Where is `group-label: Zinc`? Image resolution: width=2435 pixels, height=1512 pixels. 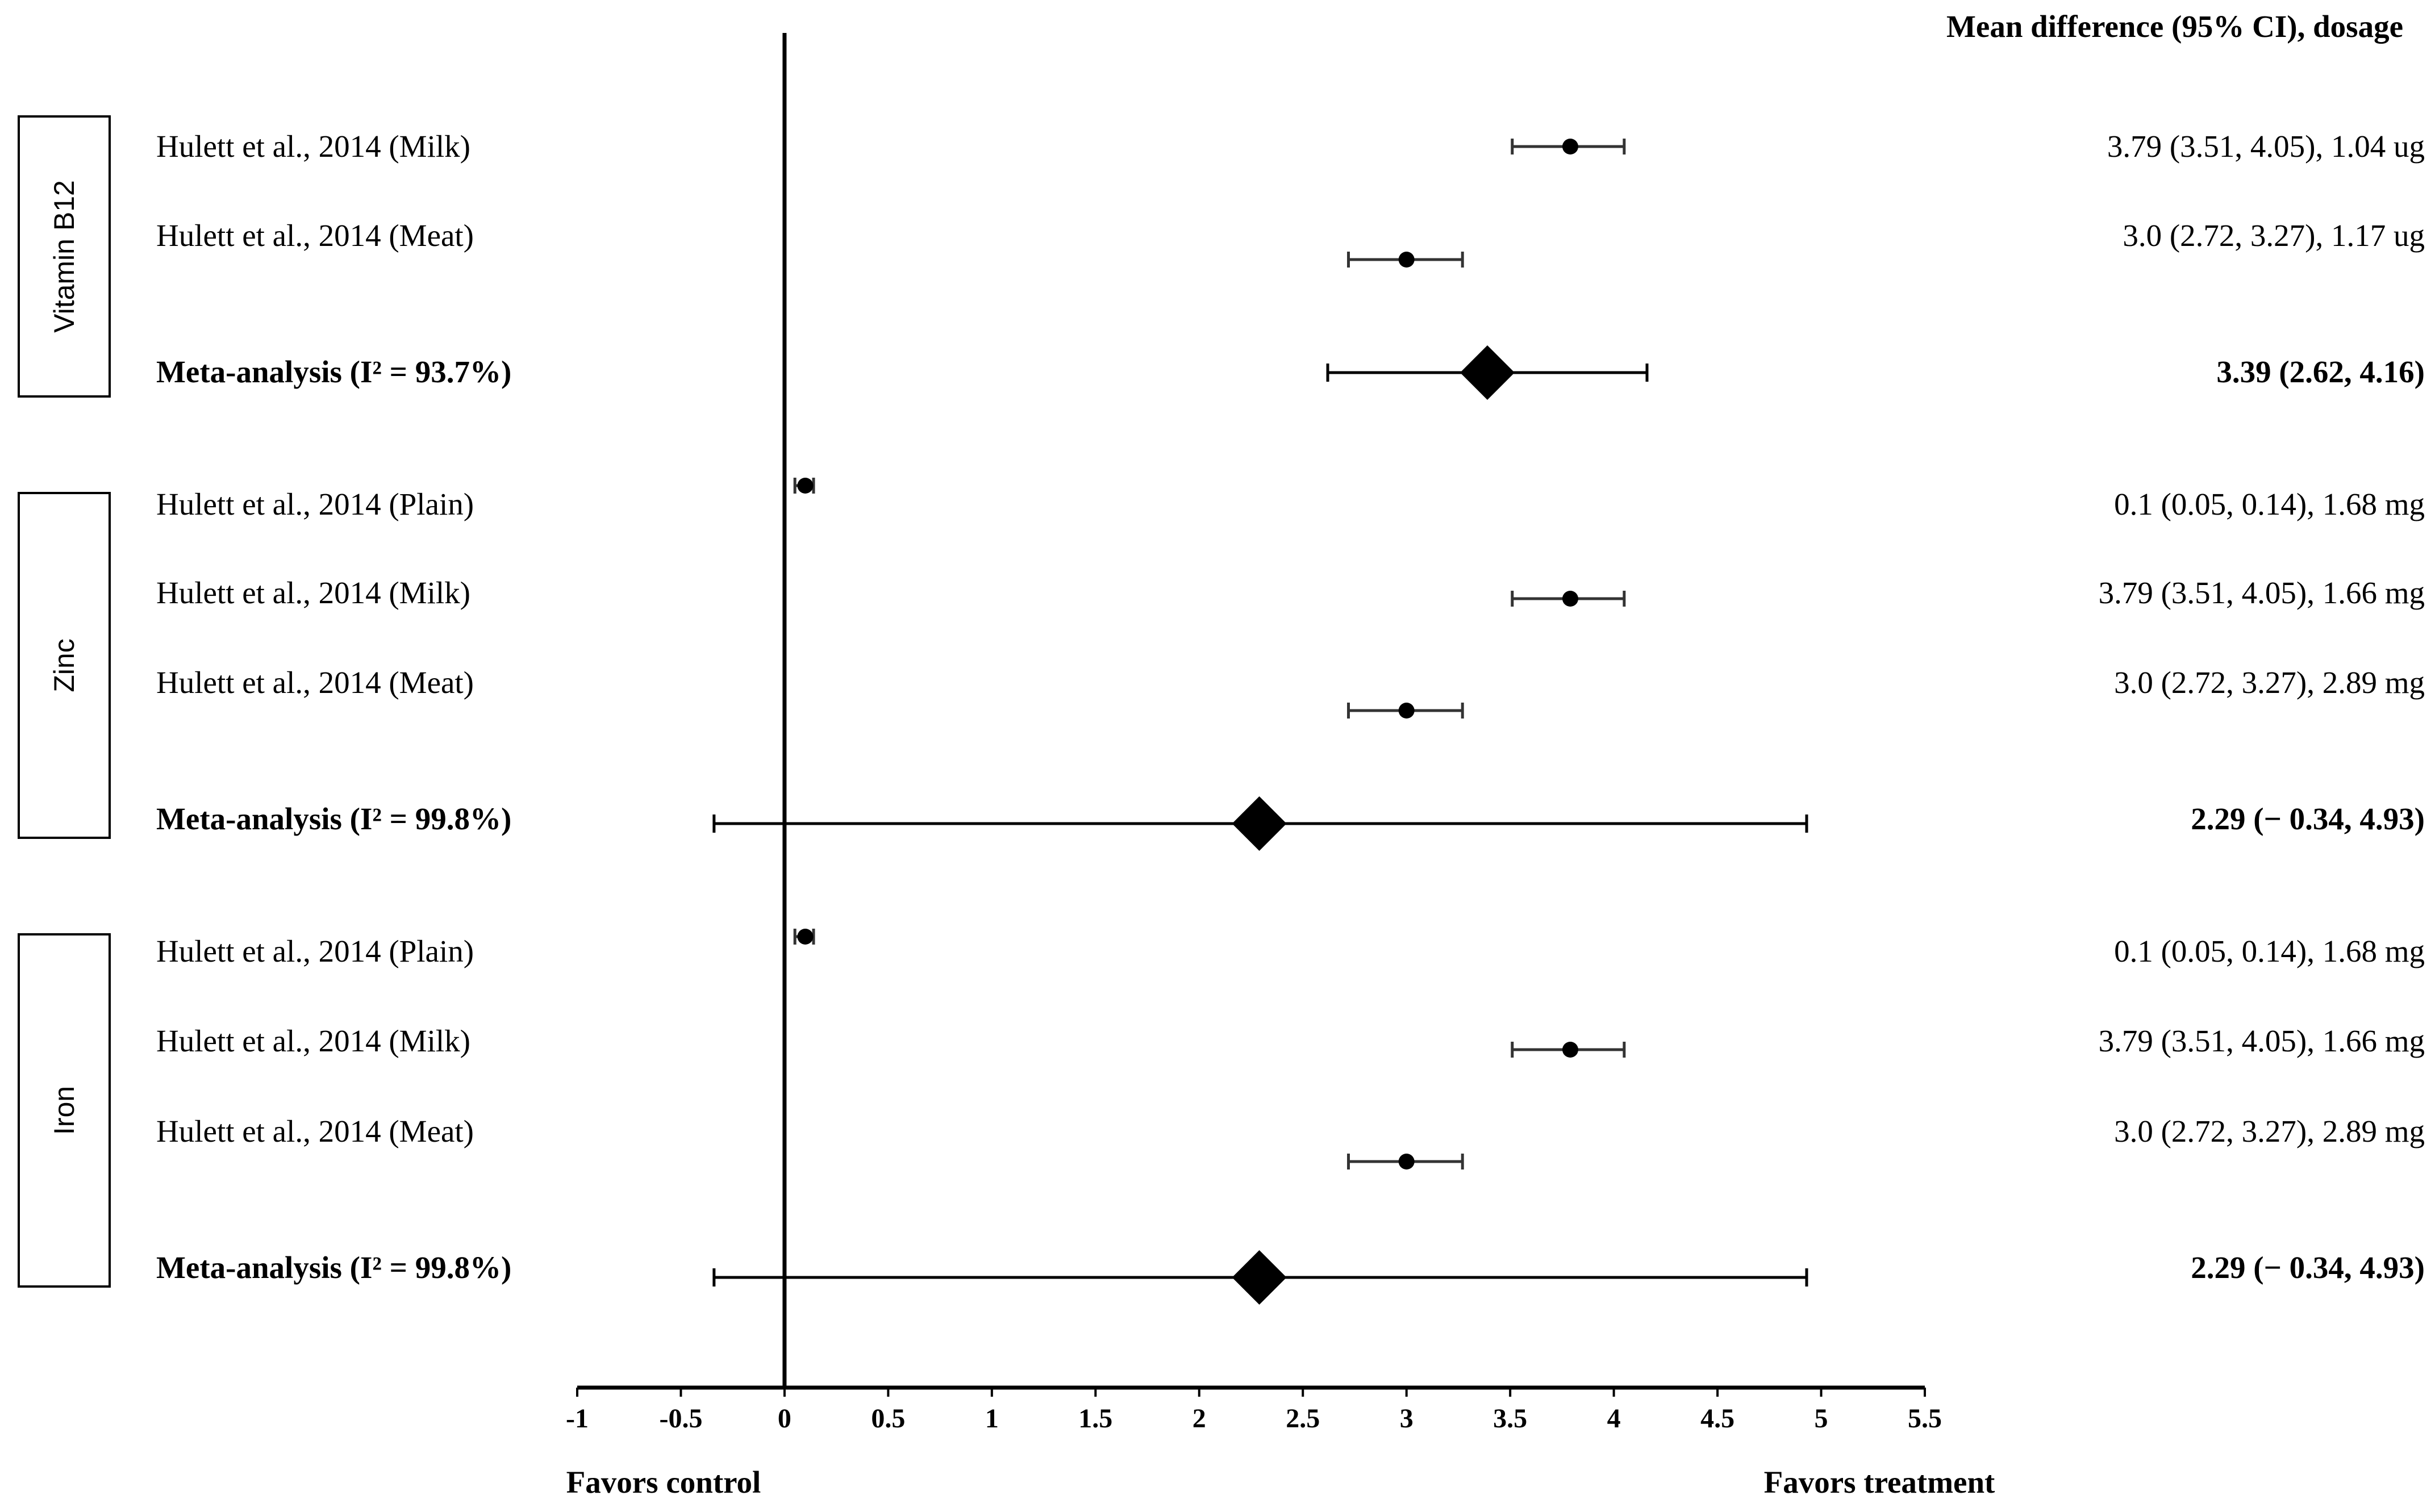
group-label: Zinc is located at coordinates (64, 665).